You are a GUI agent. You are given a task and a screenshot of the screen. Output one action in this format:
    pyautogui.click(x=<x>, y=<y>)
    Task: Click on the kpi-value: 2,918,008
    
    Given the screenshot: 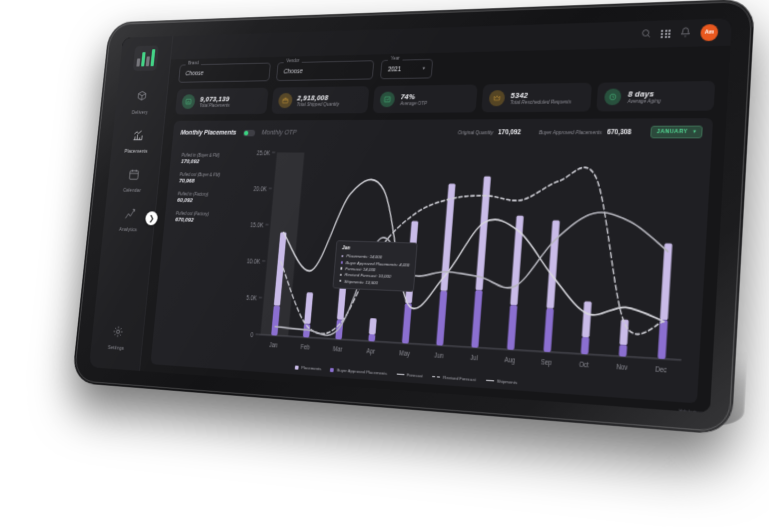 What is the action you would take?
    pyautogui.click(x=312, y=97)
    